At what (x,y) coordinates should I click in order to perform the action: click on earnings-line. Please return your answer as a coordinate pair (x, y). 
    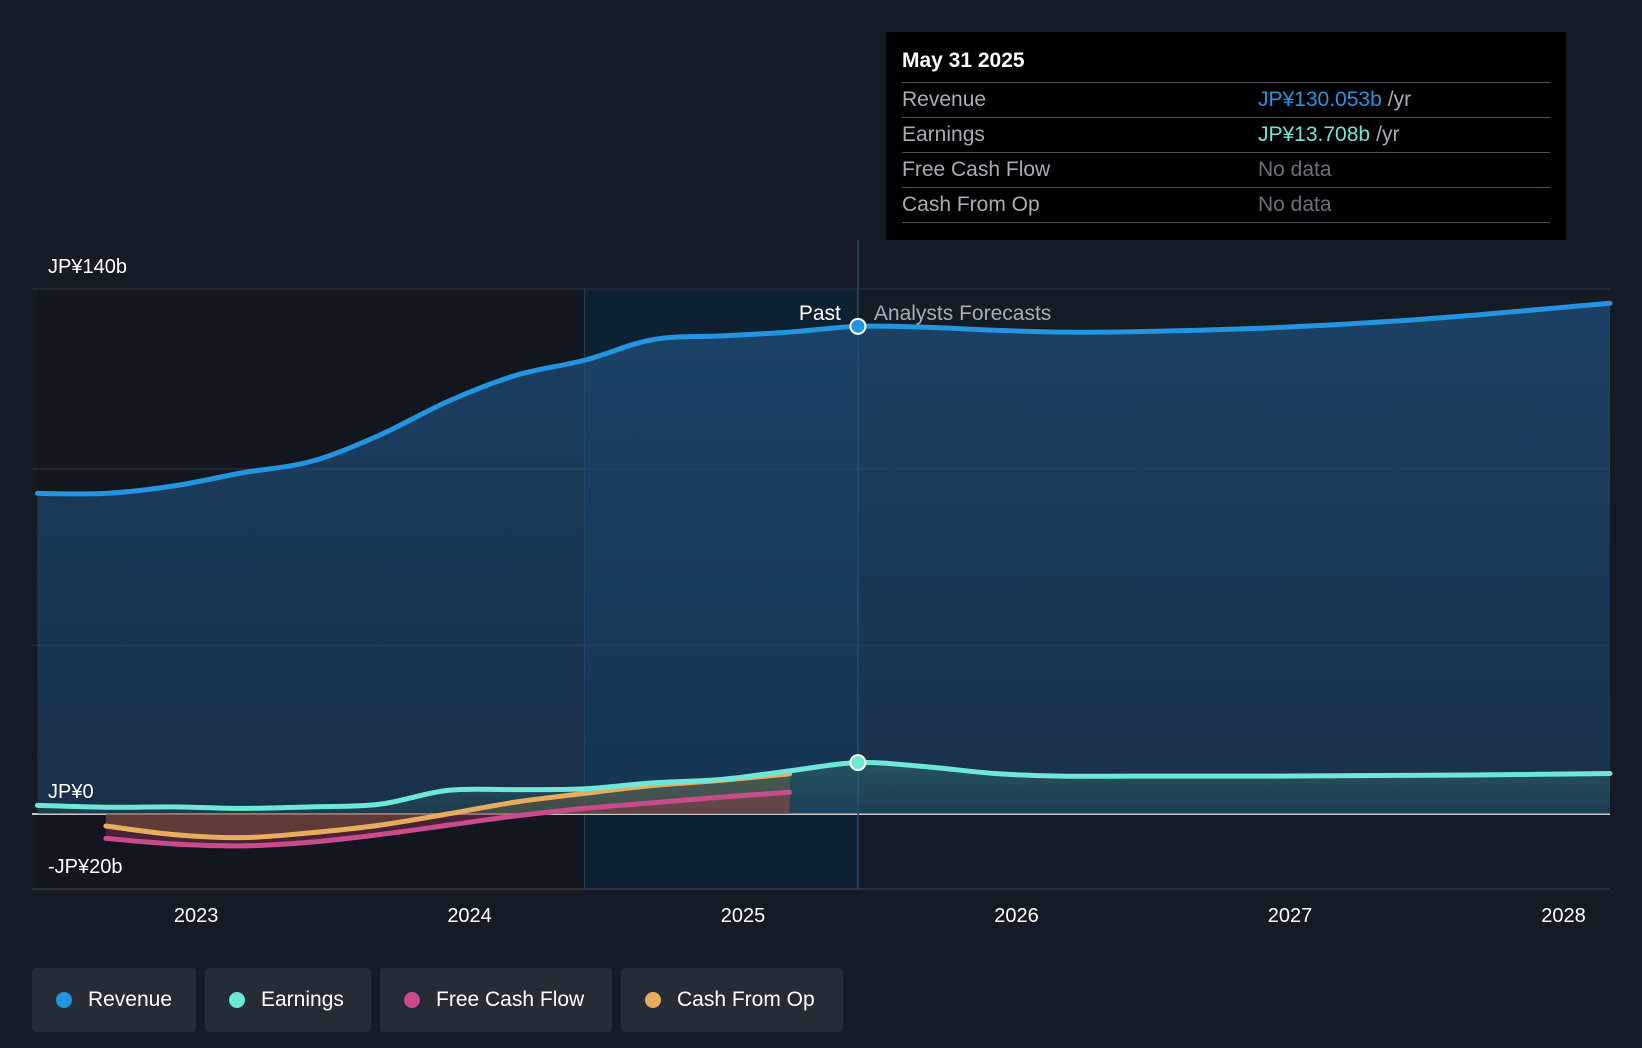
    Looking at the image, I should click on (823, 785).